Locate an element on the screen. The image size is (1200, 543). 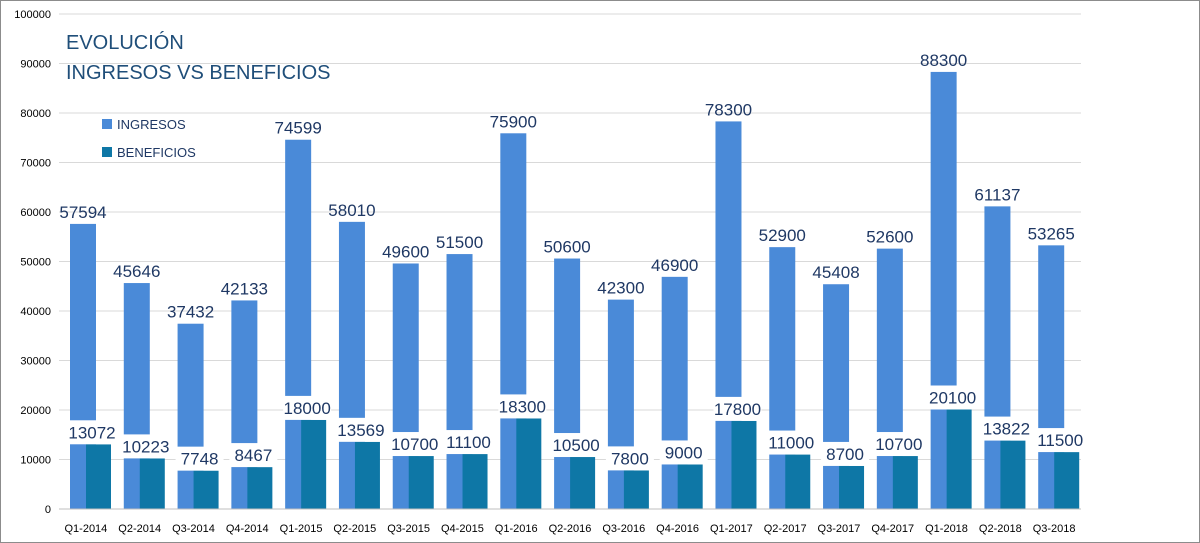
data-label-beneficios: 8700 is located at coordinates (845, 454).